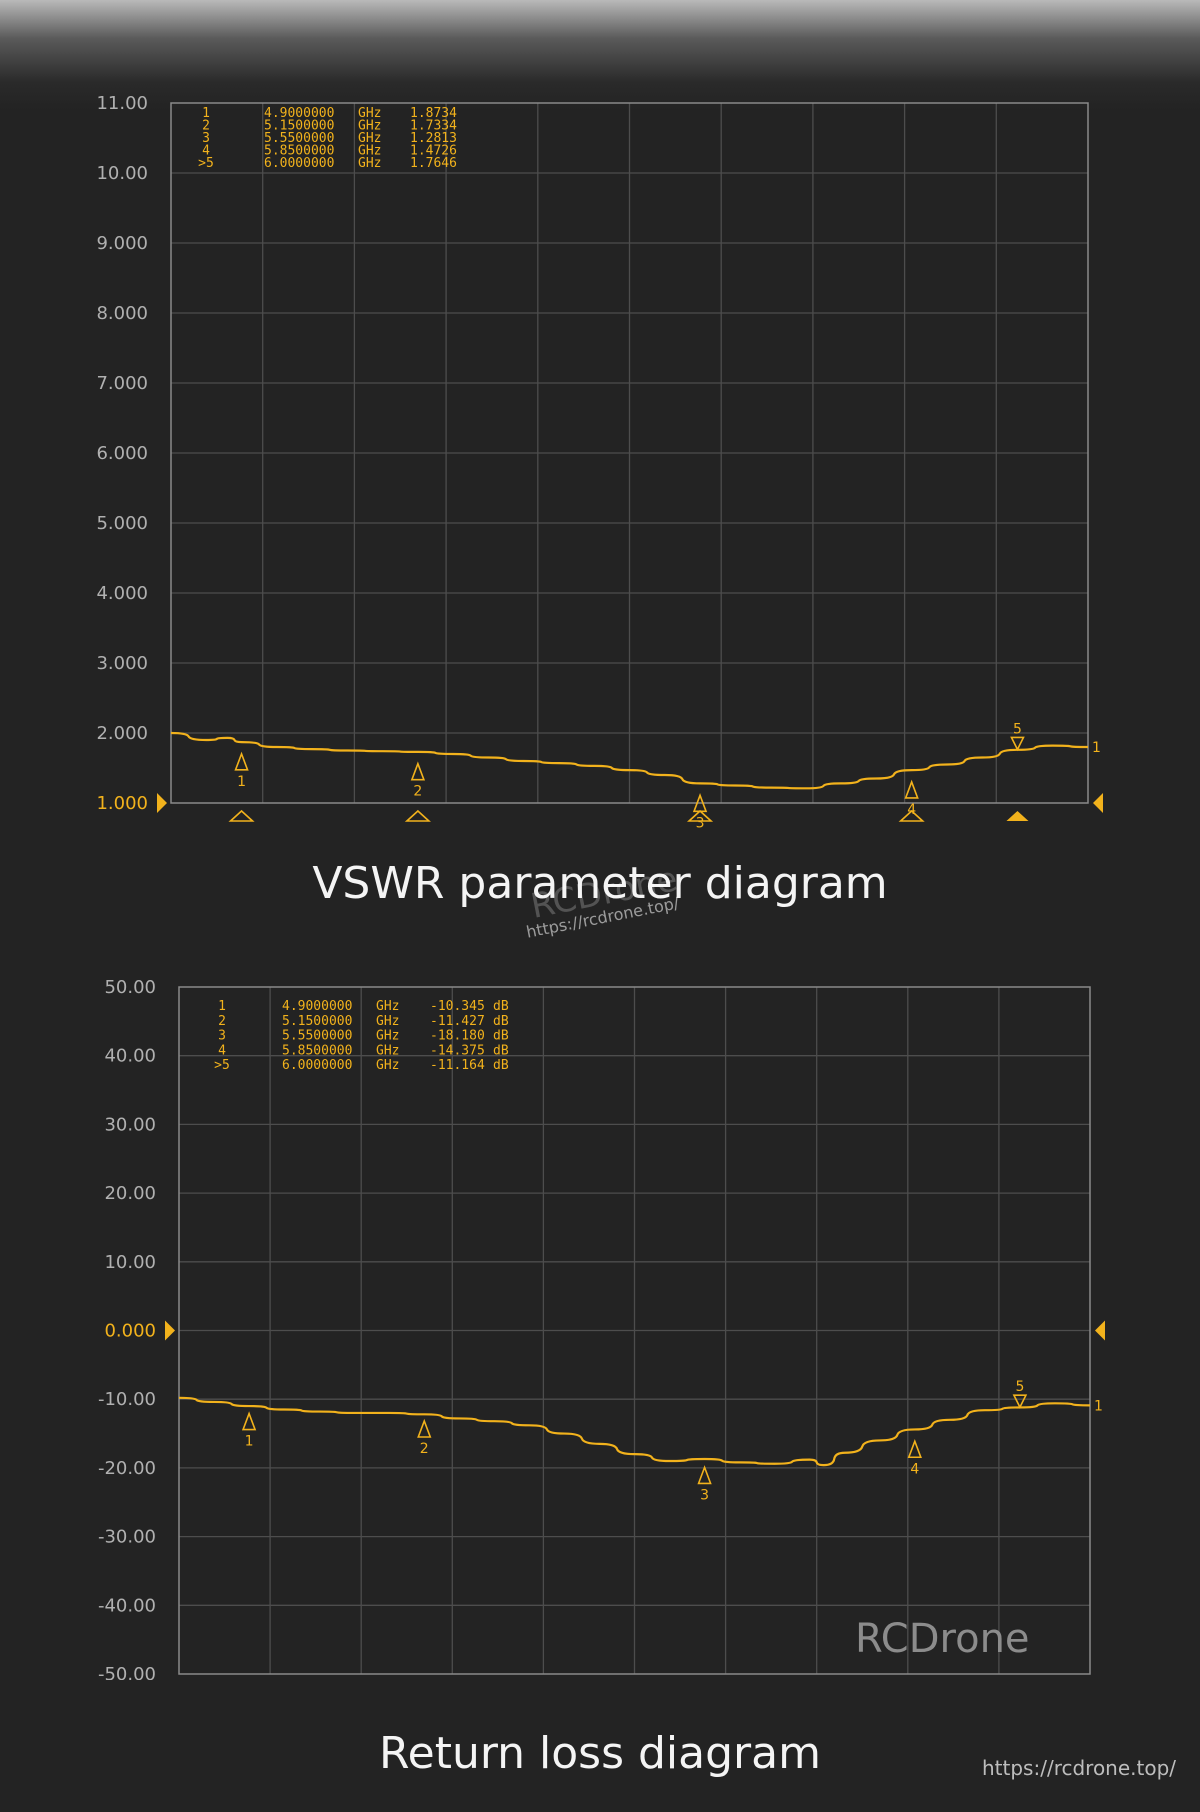 This screenshot has height=1812, width=1200. Describe the element at coordinates (127, 1605) in the screenshot. I see `y-tick-label: -40.00` at that location.